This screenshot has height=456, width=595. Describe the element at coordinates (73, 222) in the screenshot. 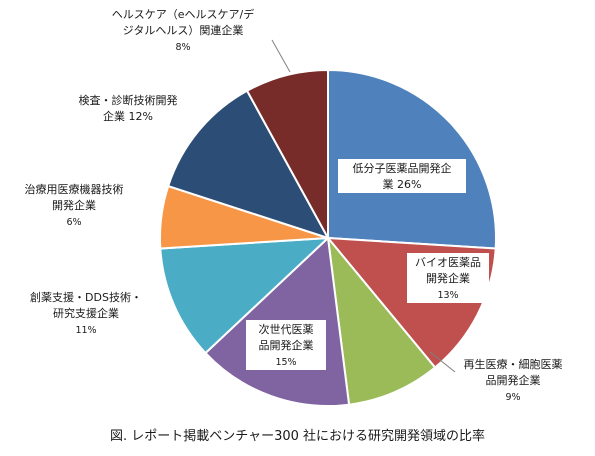

I see `slice-label-line: 6%` at that location.